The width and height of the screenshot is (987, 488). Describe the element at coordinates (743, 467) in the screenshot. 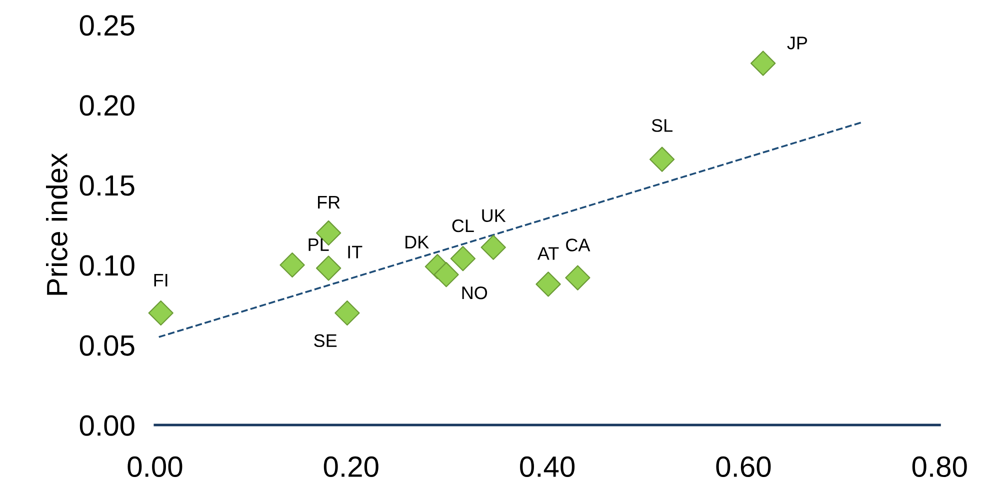

I see `x-tick-label: 0.60` at that location.